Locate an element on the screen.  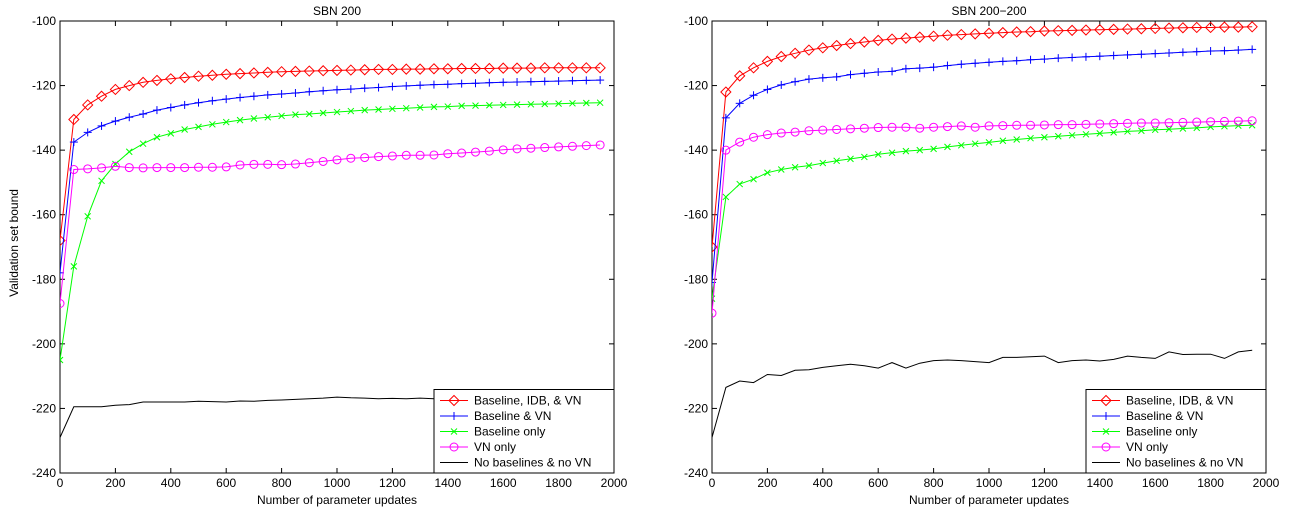
y-tick-label: -220 is located at coordinates (44, 408).